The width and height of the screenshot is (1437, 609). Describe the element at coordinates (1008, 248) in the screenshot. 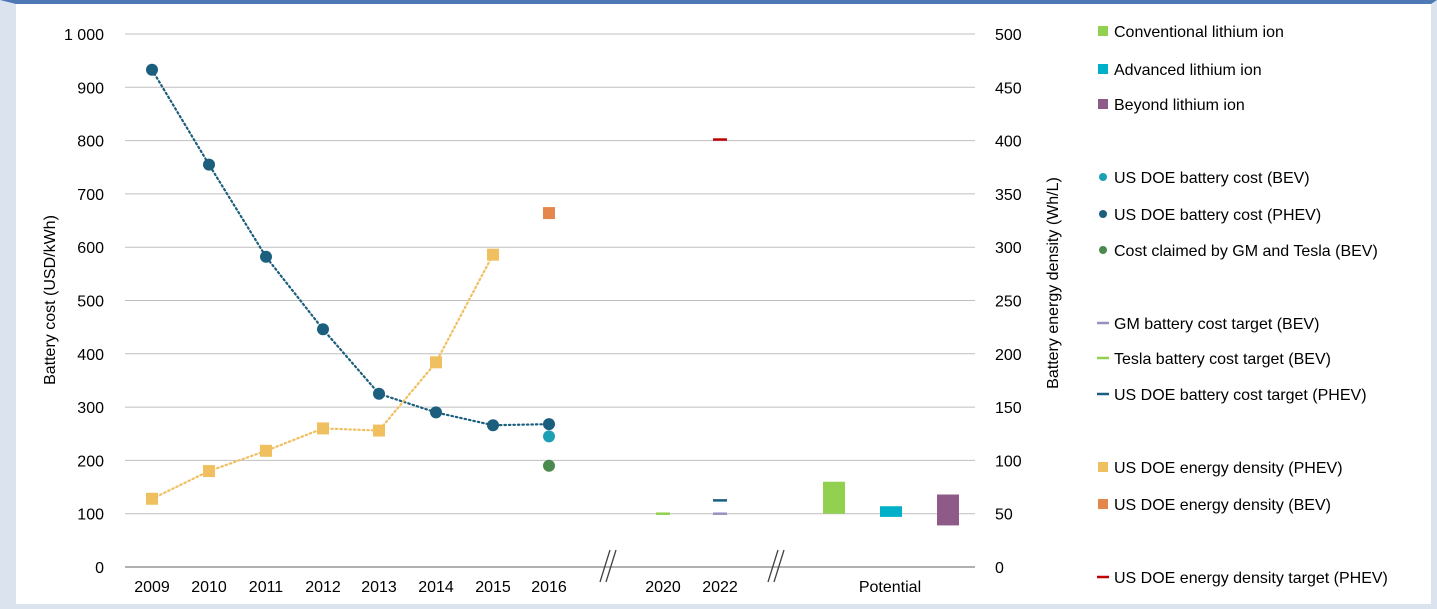

I see `y-right-tick-label: 300` at that location.